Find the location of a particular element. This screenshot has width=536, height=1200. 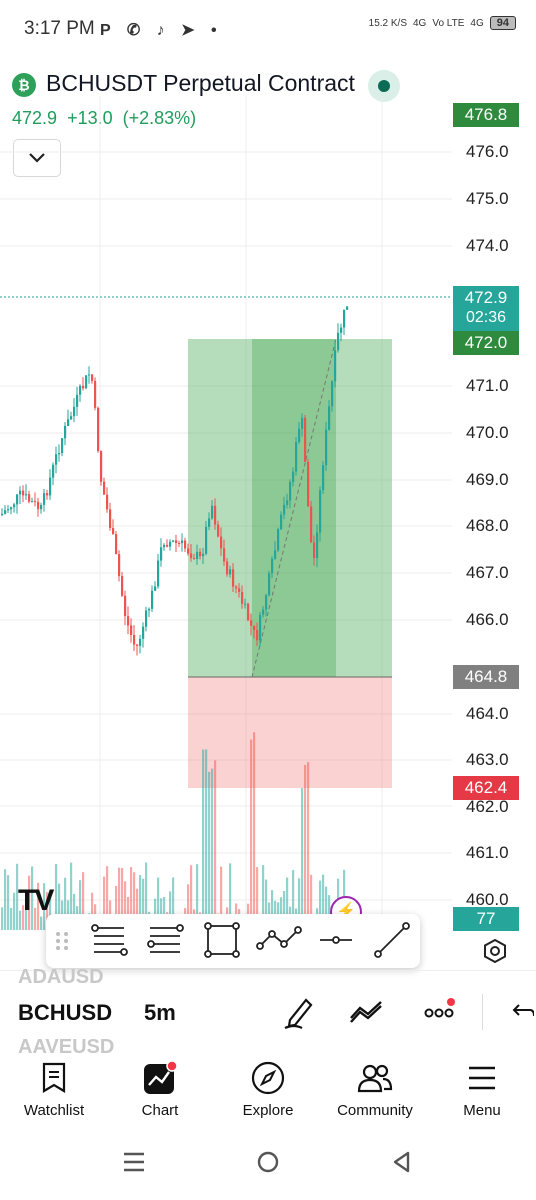

status-right: 15.2 K/S 4G Vo LTE 4G 94 is located at coordinates (442, 23).